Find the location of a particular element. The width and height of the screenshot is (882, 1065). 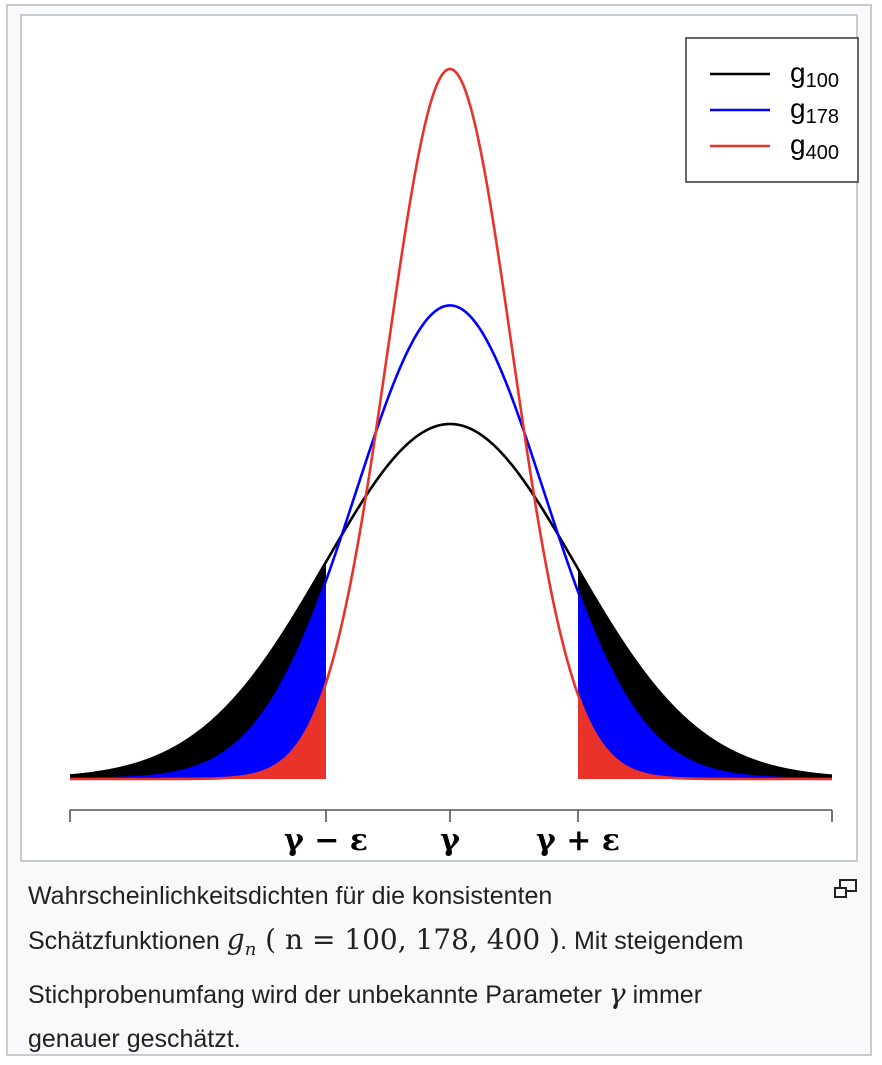

tail-fill-g178-left is located at coordinates (198, 679).